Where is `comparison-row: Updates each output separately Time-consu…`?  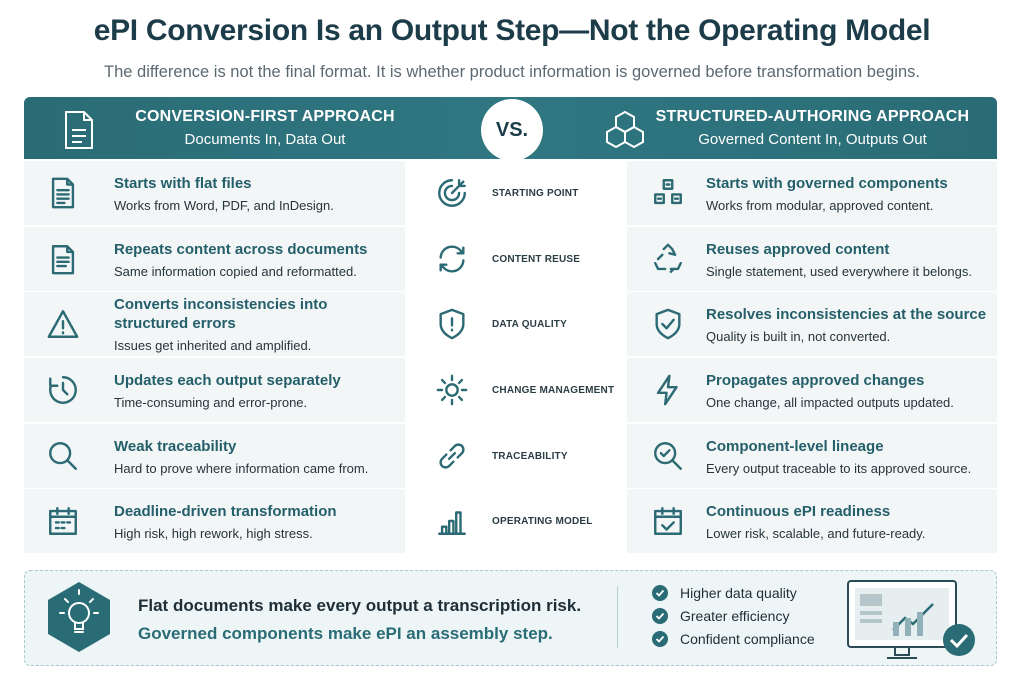
comparison-row: Updates each output separately Time-consu… is located at coordinates (510, 390).